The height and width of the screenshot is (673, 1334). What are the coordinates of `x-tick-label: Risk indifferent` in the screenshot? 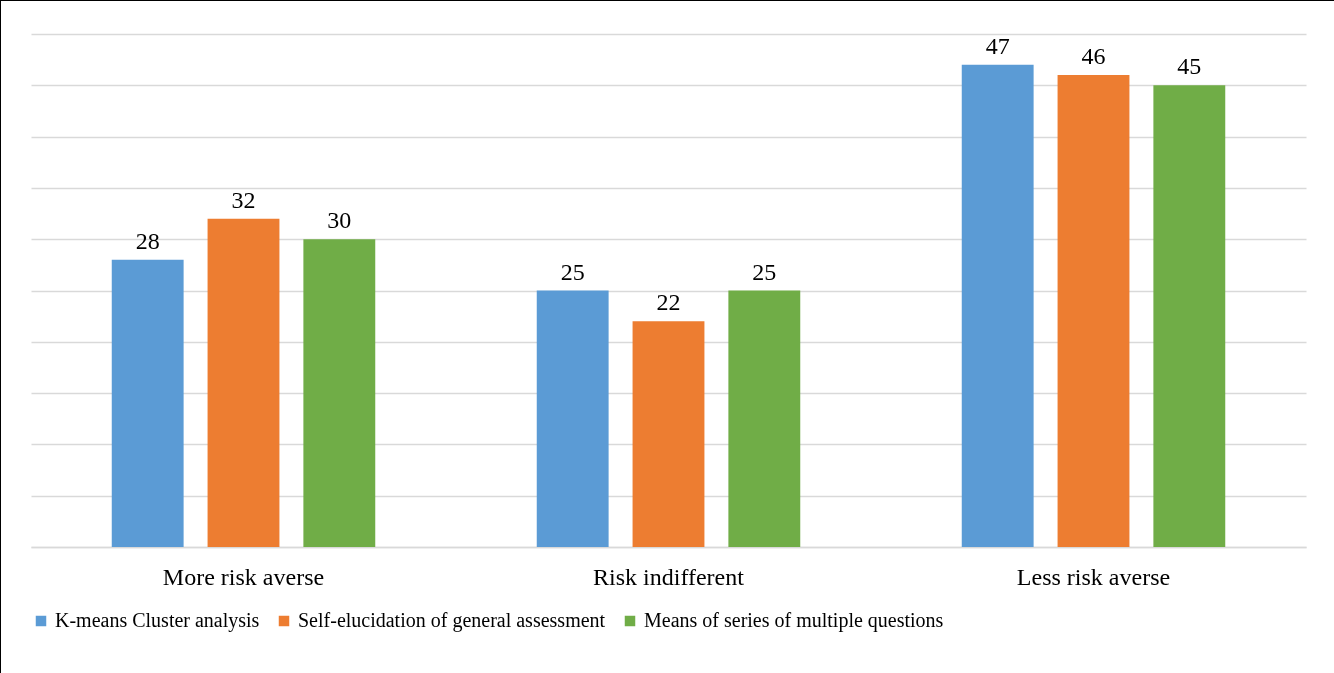 It's located at (669, 576).